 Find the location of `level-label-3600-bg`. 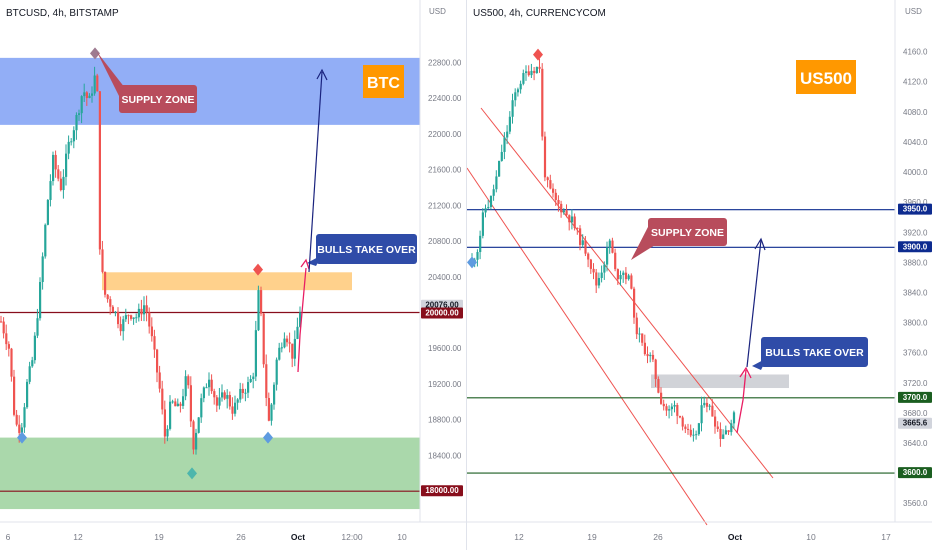

level-label-3600-bg is located at coordinates (915, 473).